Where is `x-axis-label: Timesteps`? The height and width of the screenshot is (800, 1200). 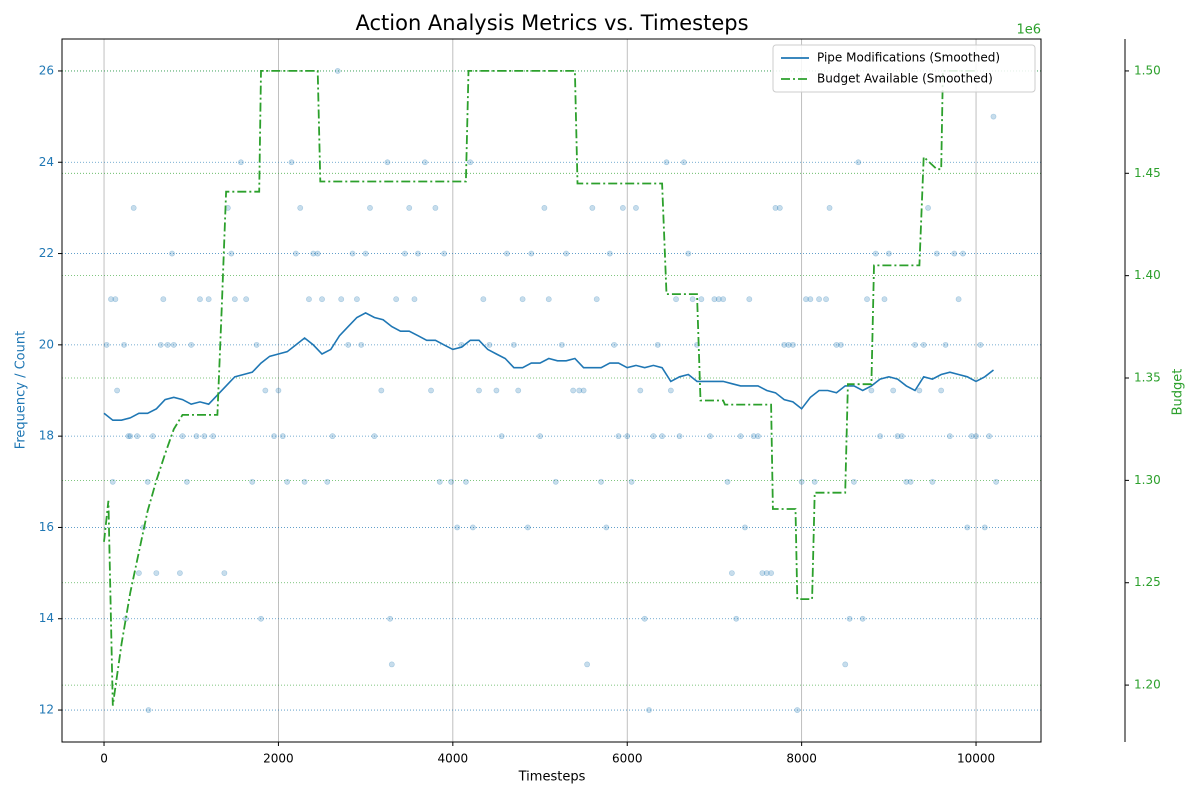 x-axis-label: Timesteps is located at coordinates (552, 777).